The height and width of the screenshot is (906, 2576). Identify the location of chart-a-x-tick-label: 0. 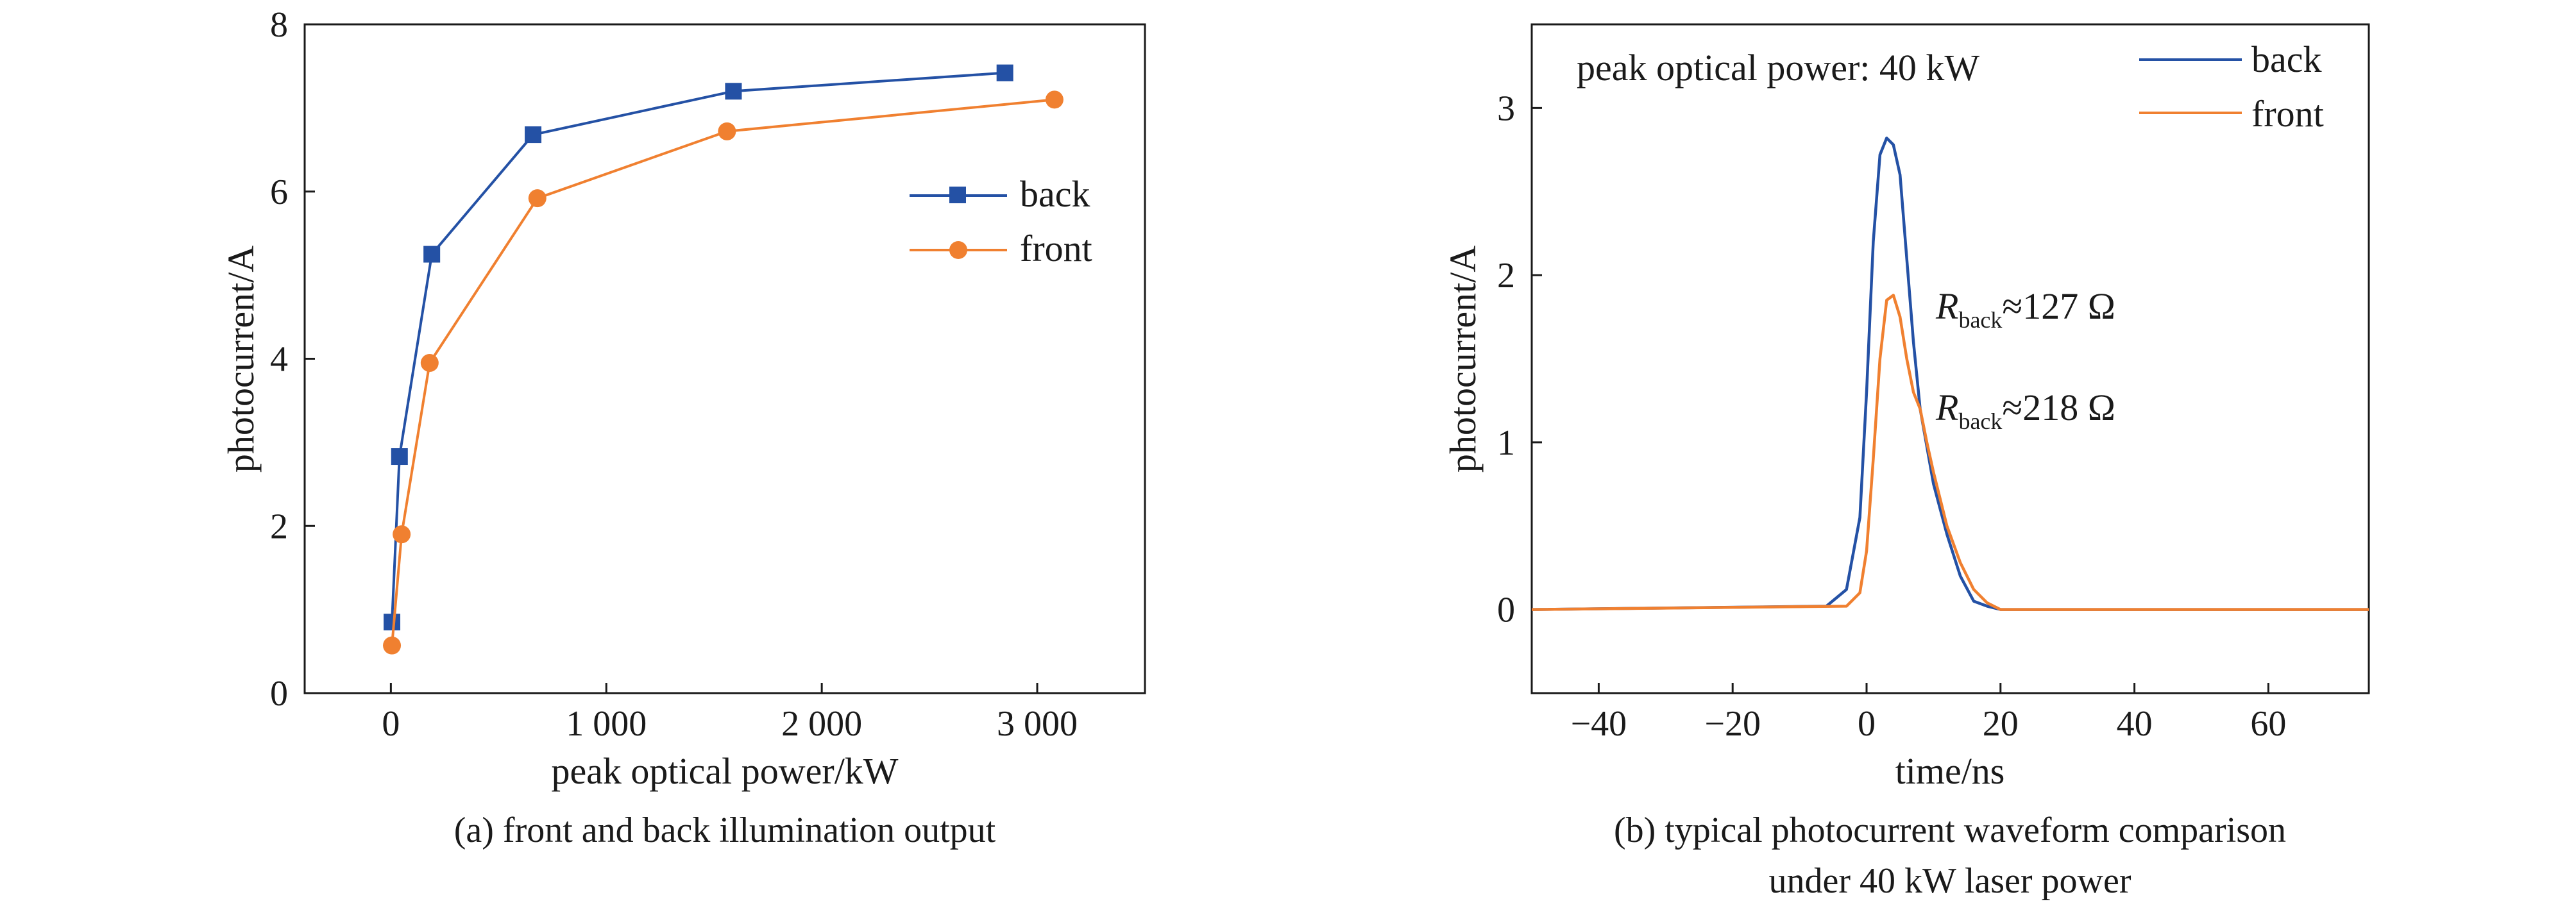
(391, 724).